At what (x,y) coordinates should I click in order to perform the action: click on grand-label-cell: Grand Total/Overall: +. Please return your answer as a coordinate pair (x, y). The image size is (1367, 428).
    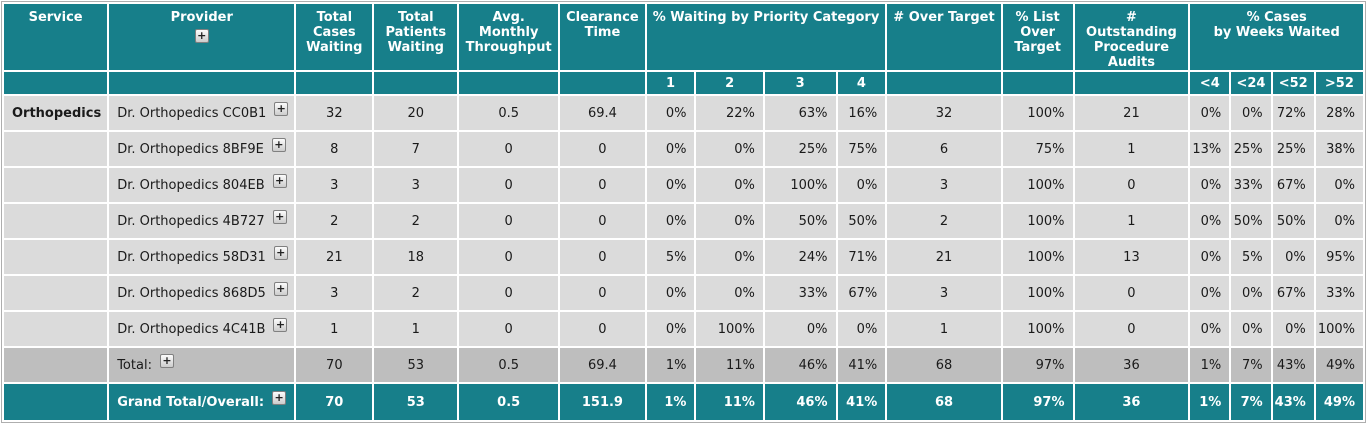
    Looking at the image, I should click on (202, 402).